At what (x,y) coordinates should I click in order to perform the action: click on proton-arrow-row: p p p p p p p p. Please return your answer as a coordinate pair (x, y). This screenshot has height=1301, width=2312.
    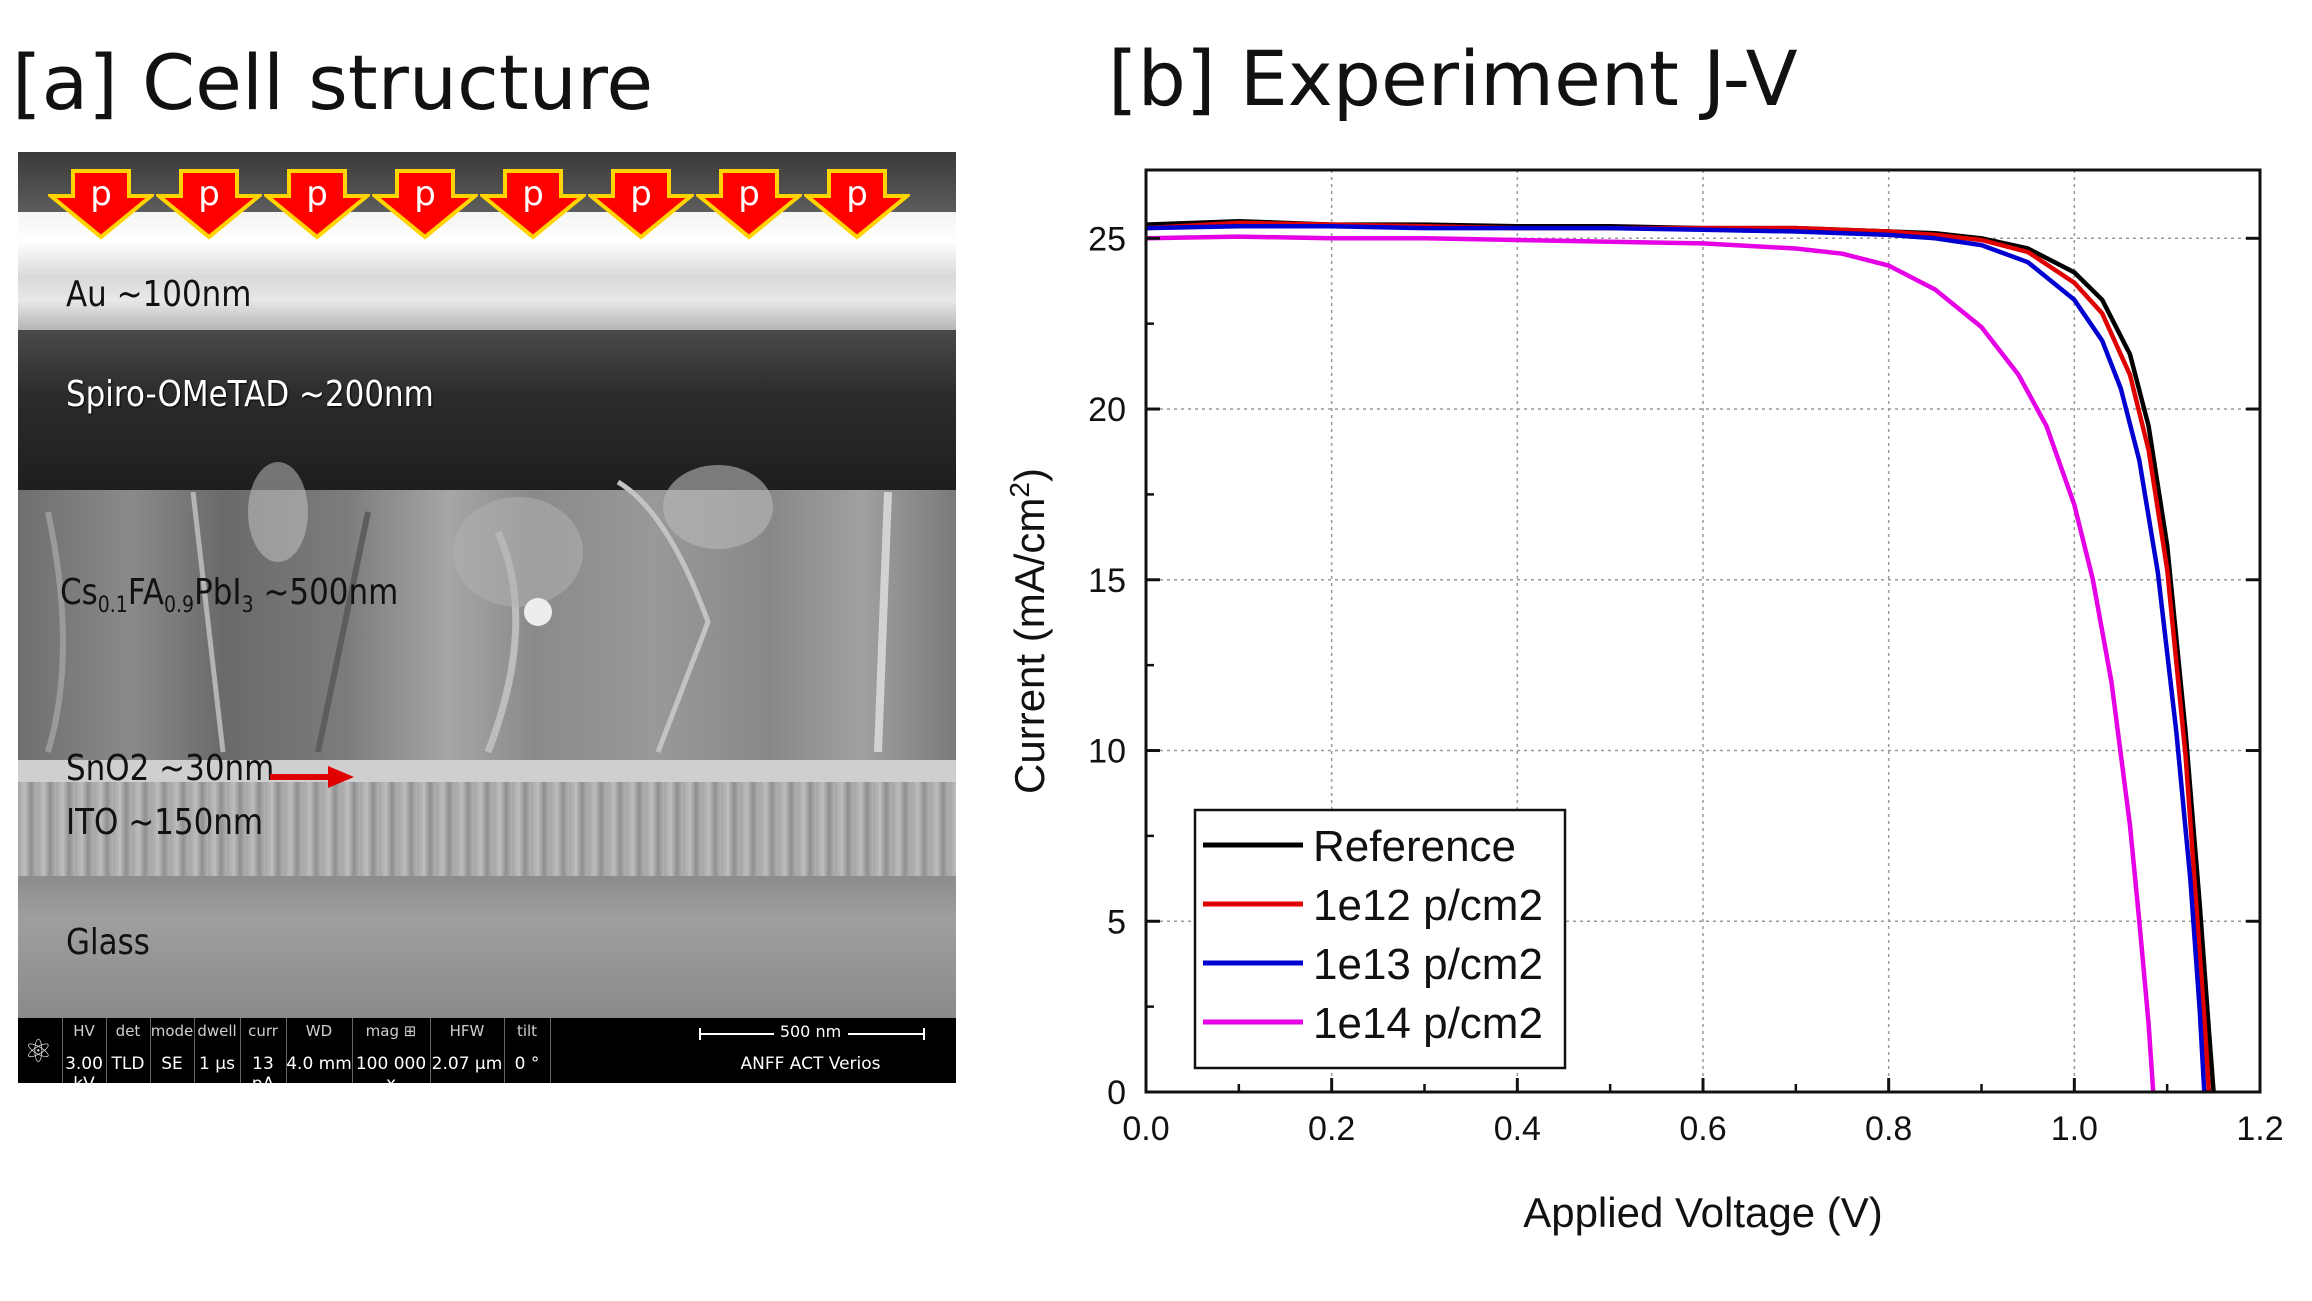
    Looking at the image, I should click on (491, 204).